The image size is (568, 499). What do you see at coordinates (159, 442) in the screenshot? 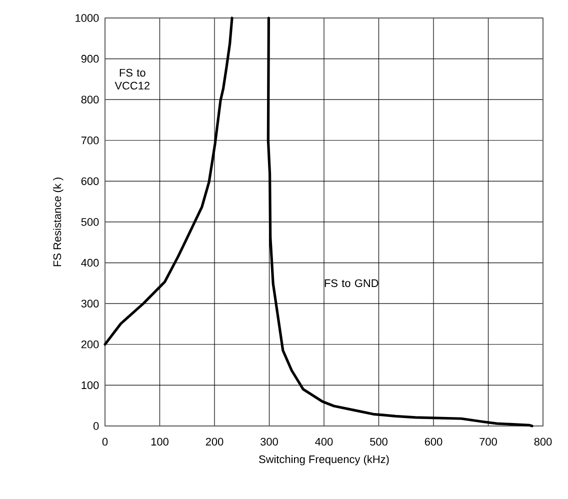
I see `x-tick-label: 100` at bounding box center [159, 442].